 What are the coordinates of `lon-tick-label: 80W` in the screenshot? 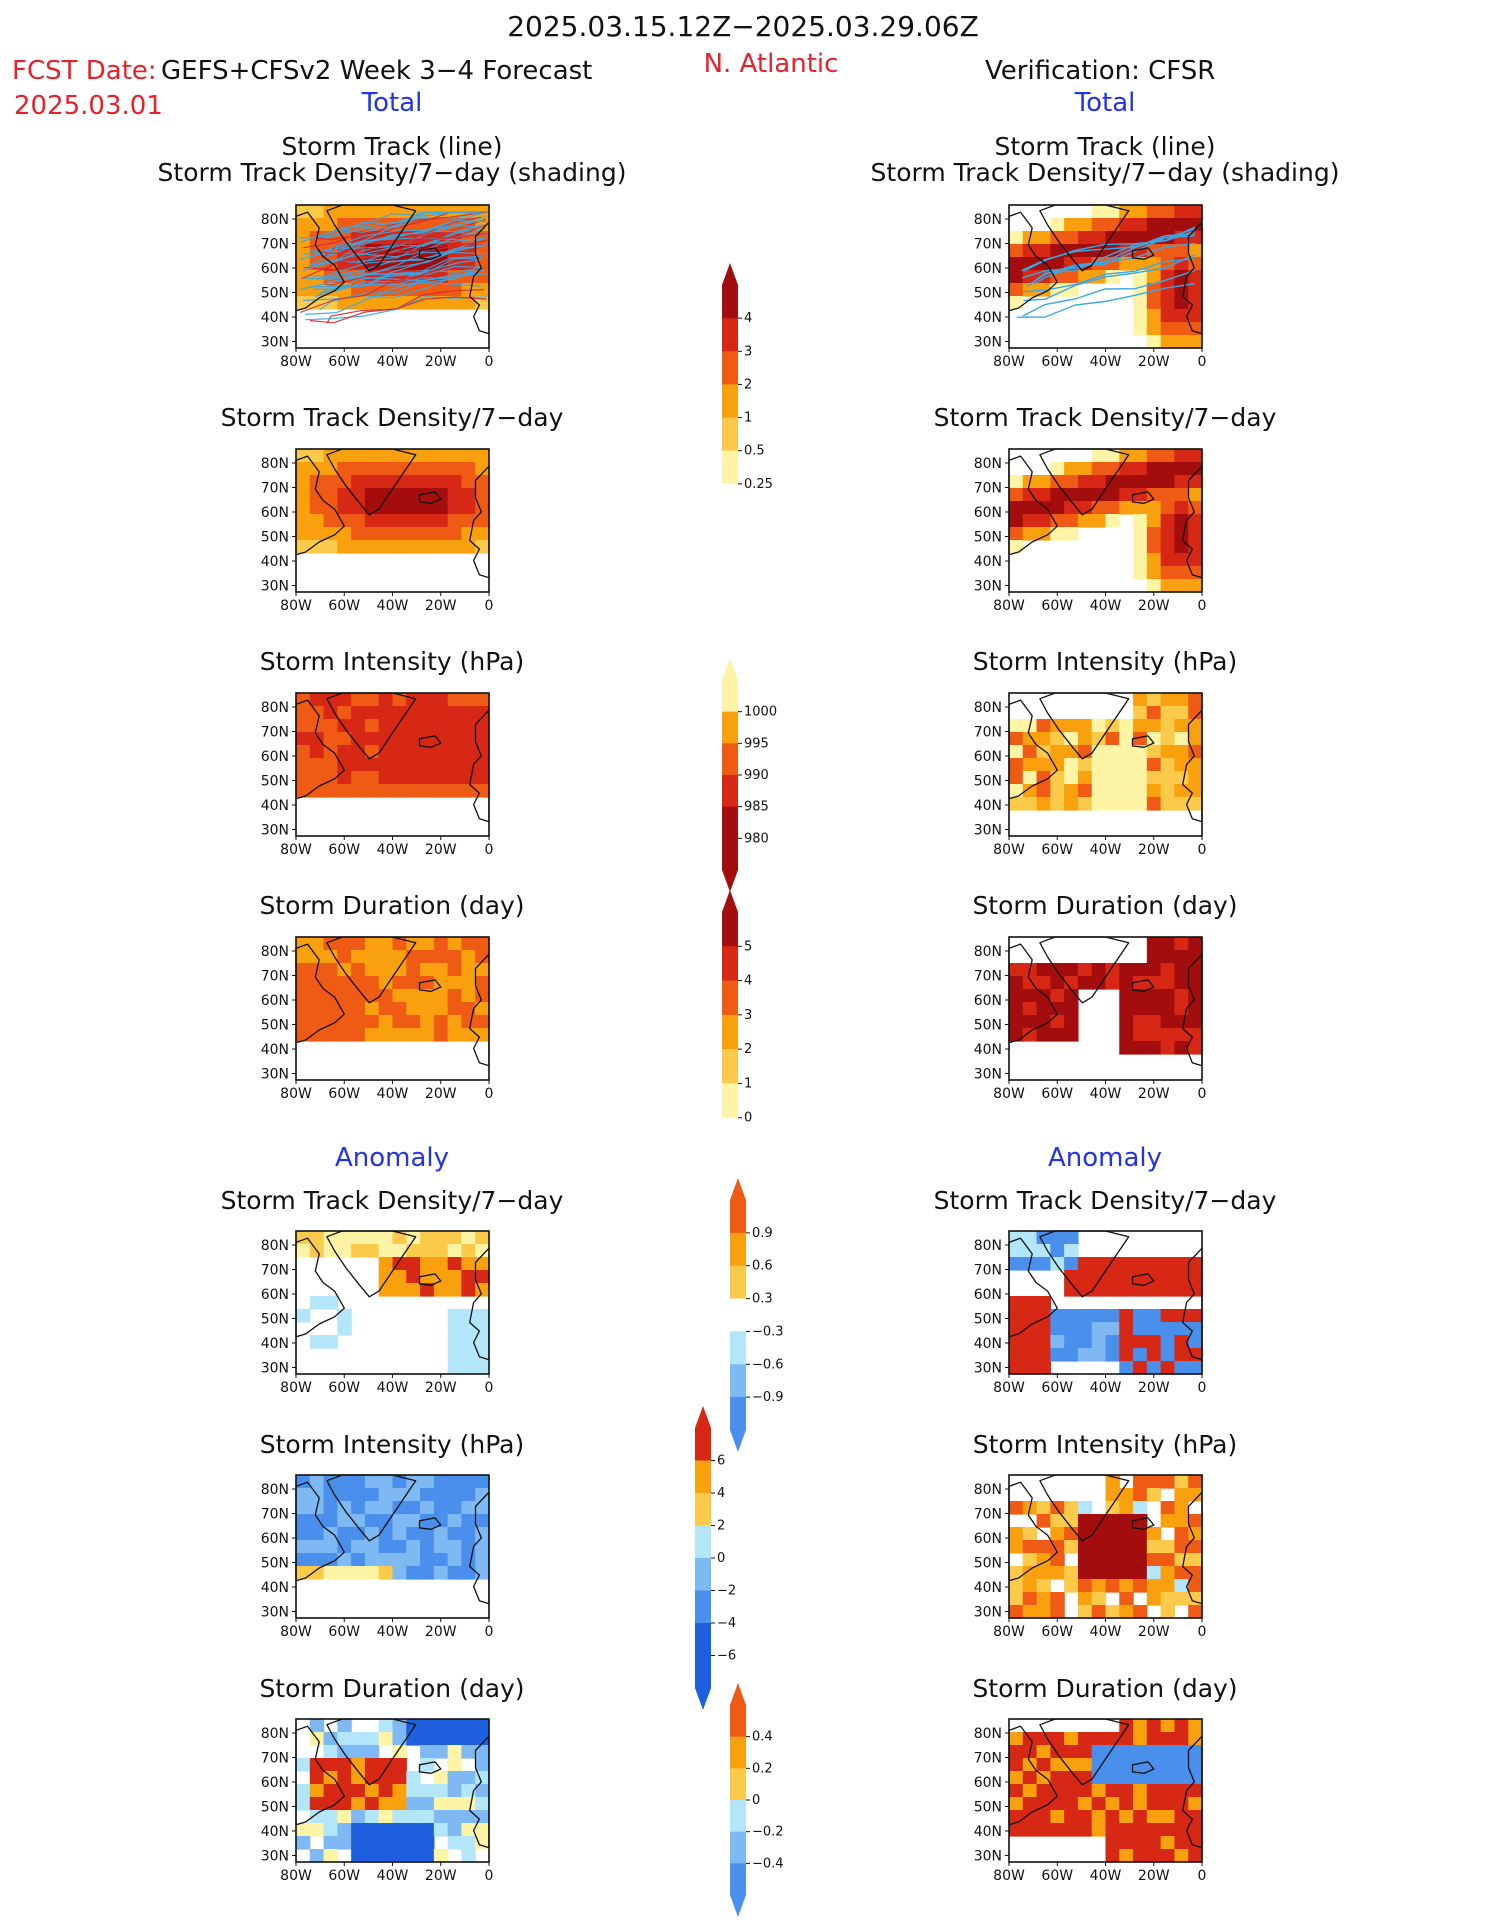 It's located at (296, 606).